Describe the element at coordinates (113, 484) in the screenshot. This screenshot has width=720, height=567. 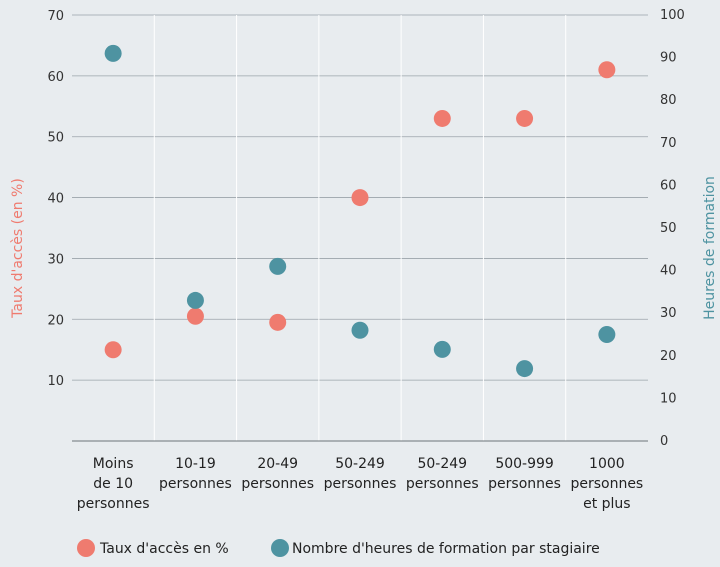
I see `x-tick-label: de 10` at that location.